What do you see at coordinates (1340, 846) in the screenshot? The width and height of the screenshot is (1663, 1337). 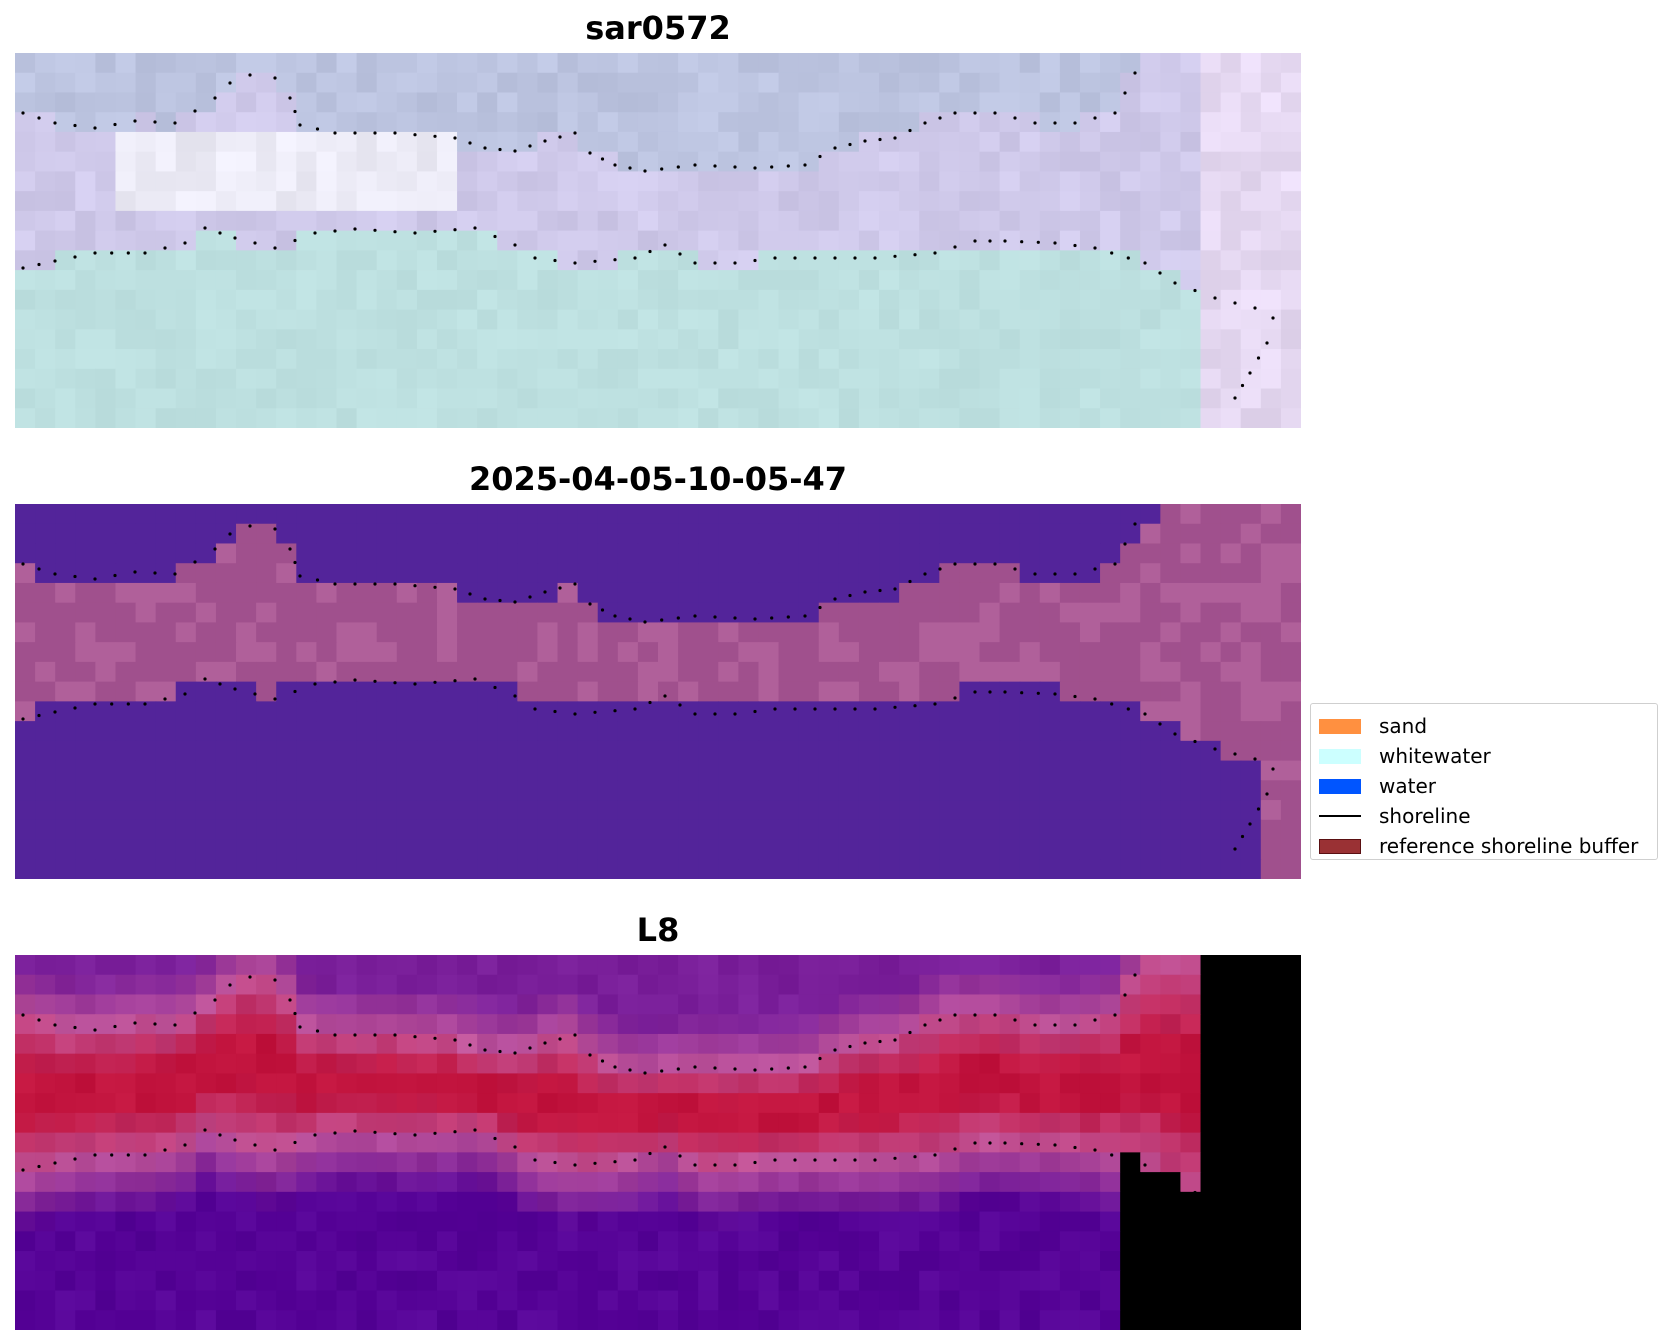 I see `reference-buffer-swatch` at bounding box center [1340, 846].